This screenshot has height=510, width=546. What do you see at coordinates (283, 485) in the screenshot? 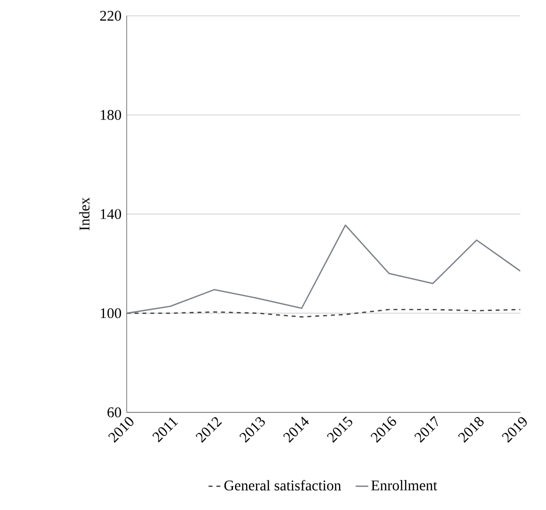
I see `legend-label: General satisfaction` at bounding box center [283, 485].